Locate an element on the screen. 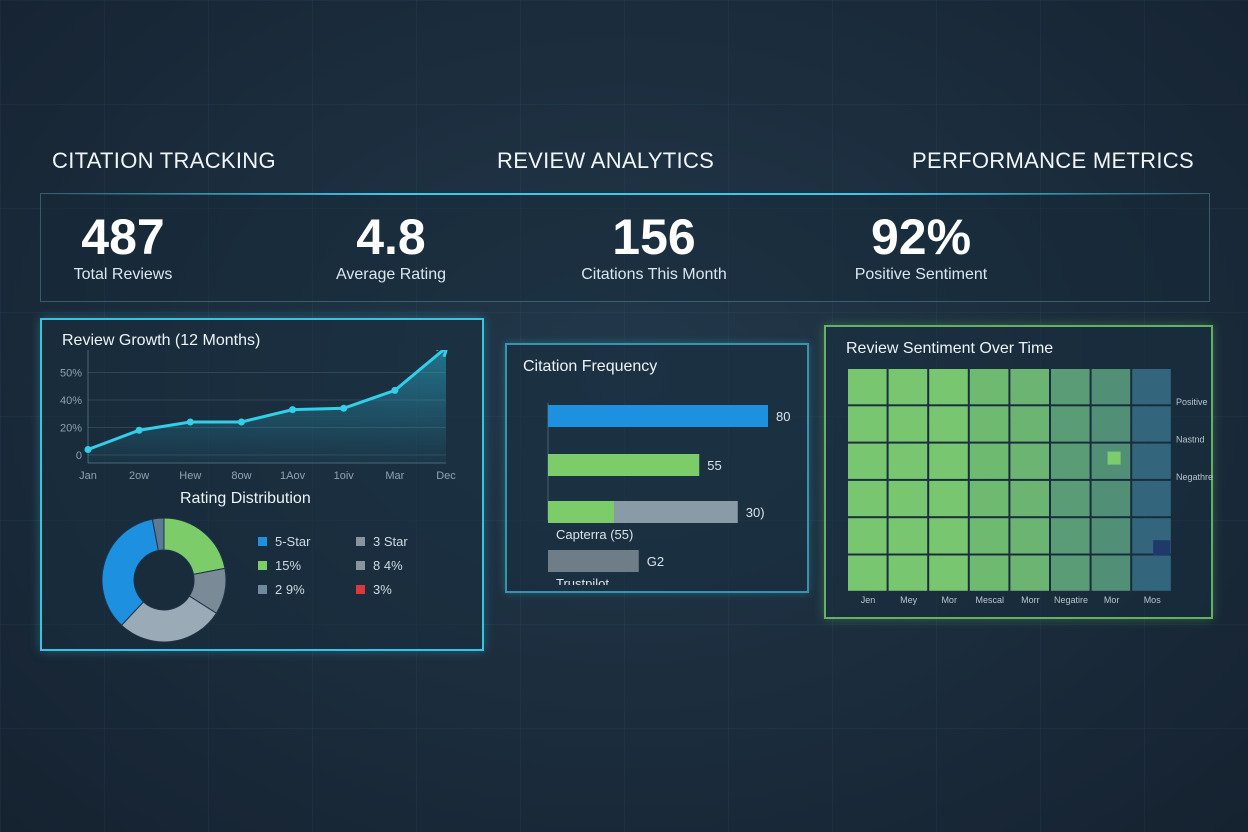 This screenshot has width=1248, height=832. heatmap-y-label: Negathre is located at coordinates (1194, 477).